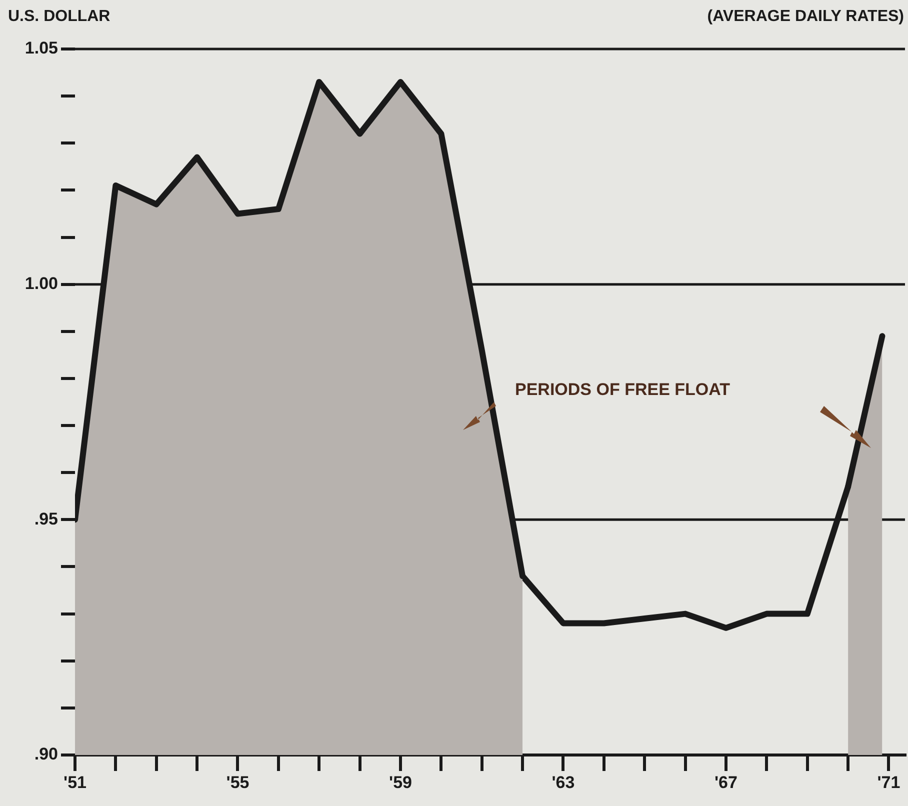  Describe the element at coordinates (888, 782) in the screenshot. I see `x-tick-label: '71` at that location.